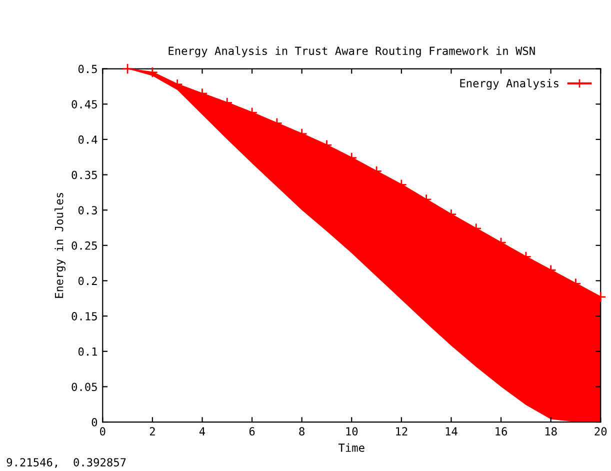 The height and width of the screenshot is (471, 611). Describe the element at coordinates (351, 447) in the screenshot. I see `x-axis-title: Time` at that location.